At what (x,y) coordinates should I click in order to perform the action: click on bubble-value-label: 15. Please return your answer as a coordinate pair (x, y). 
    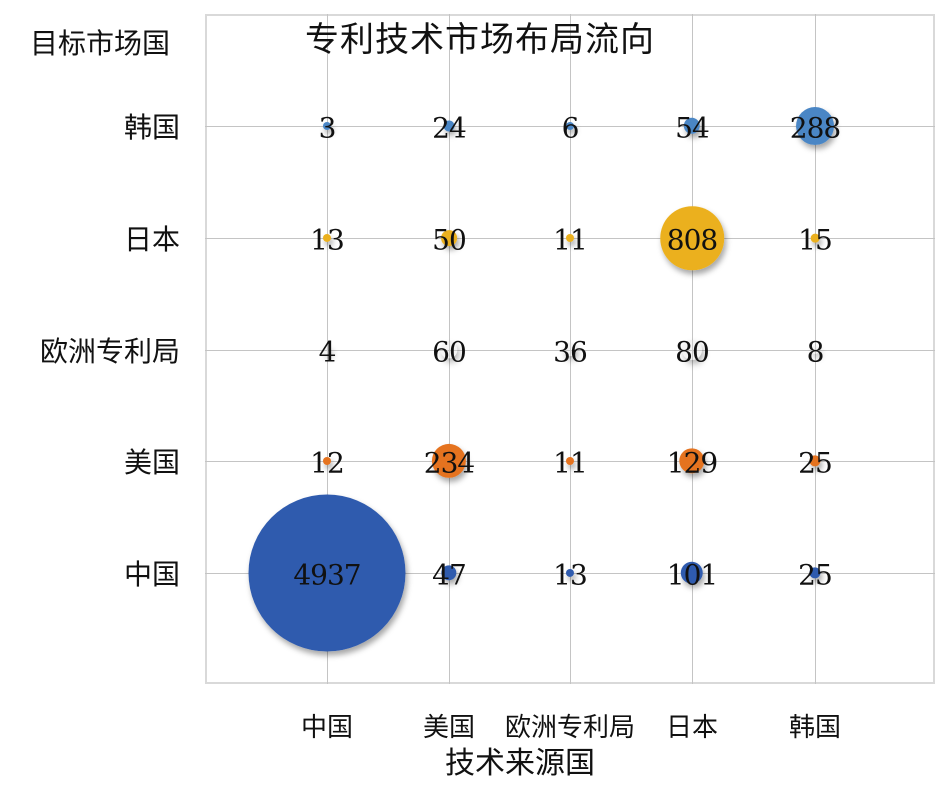
    Looking at the image, I should click on (815, 240).